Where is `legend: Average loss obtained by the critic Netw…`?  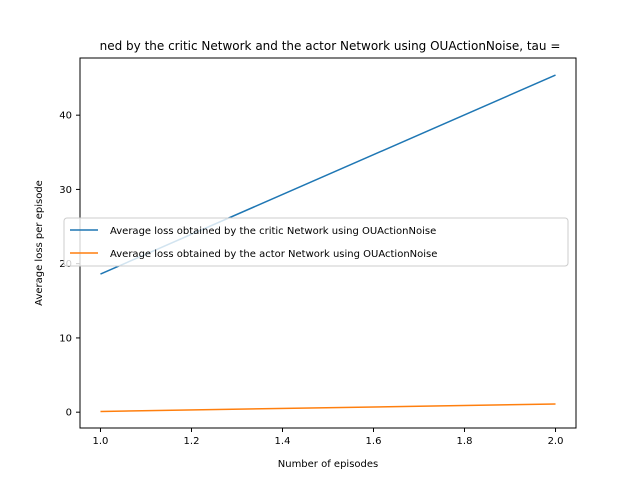 legend: Average loss obtained by the critic Netw… is located at coordinates (316, 242).